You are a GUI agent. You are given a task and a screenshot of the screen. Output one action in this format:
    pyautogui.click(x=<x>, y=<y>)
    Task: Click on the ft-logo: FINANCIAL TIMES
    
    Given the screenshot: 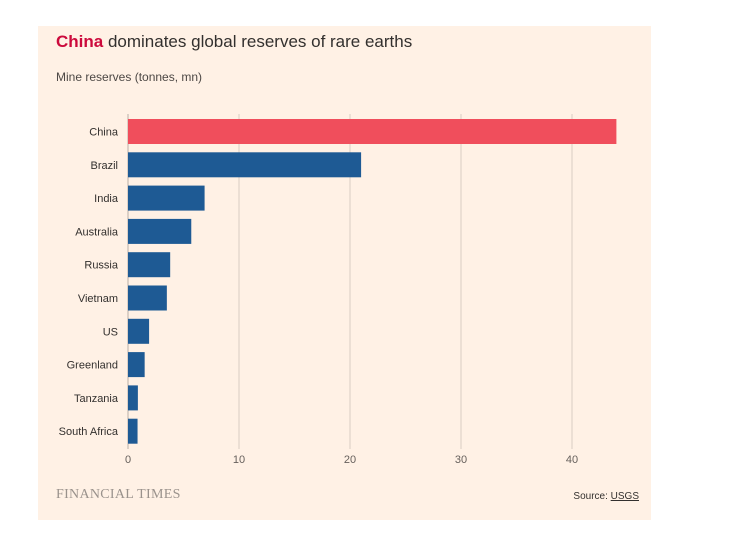 What is the action you would take?
    pyautogui.click(x=118, y=494)
    